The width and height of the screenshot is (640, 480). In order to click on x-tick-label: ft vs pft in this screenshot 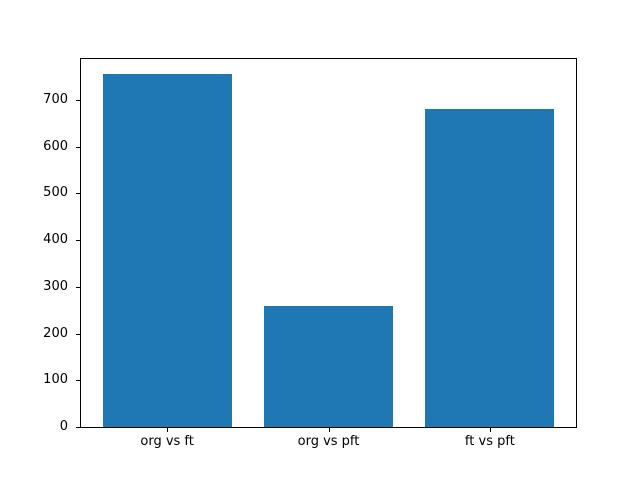, I will do `click(489, 441)`.